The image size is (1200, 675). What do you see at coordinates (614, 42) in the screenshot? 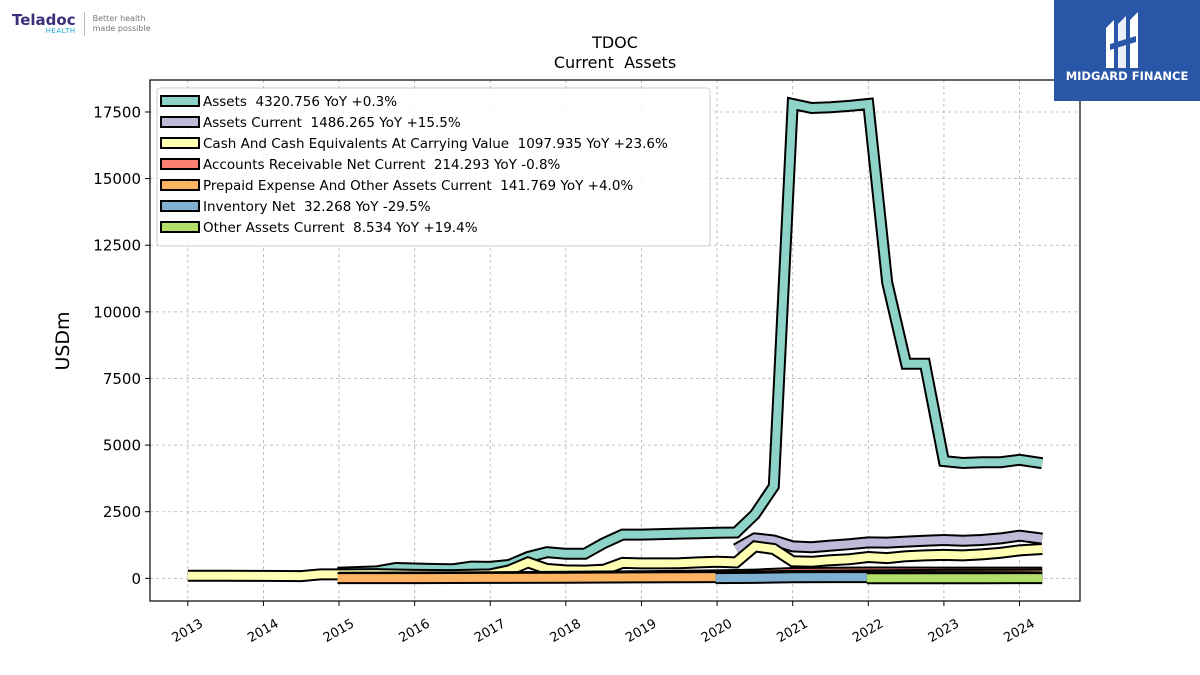
I see `chart-title: TDOC` at bounding box center [614, 42].